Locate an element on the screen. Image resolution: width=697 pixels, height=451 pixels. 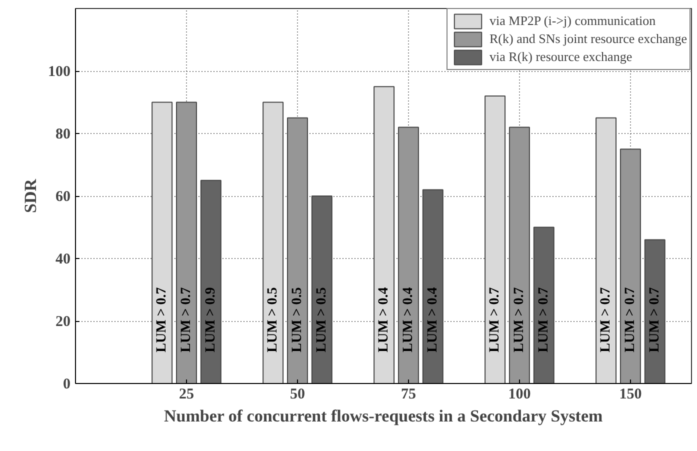
legend-label: R(k) and SNs joint resource exchange is located at coordinates (588, 39).